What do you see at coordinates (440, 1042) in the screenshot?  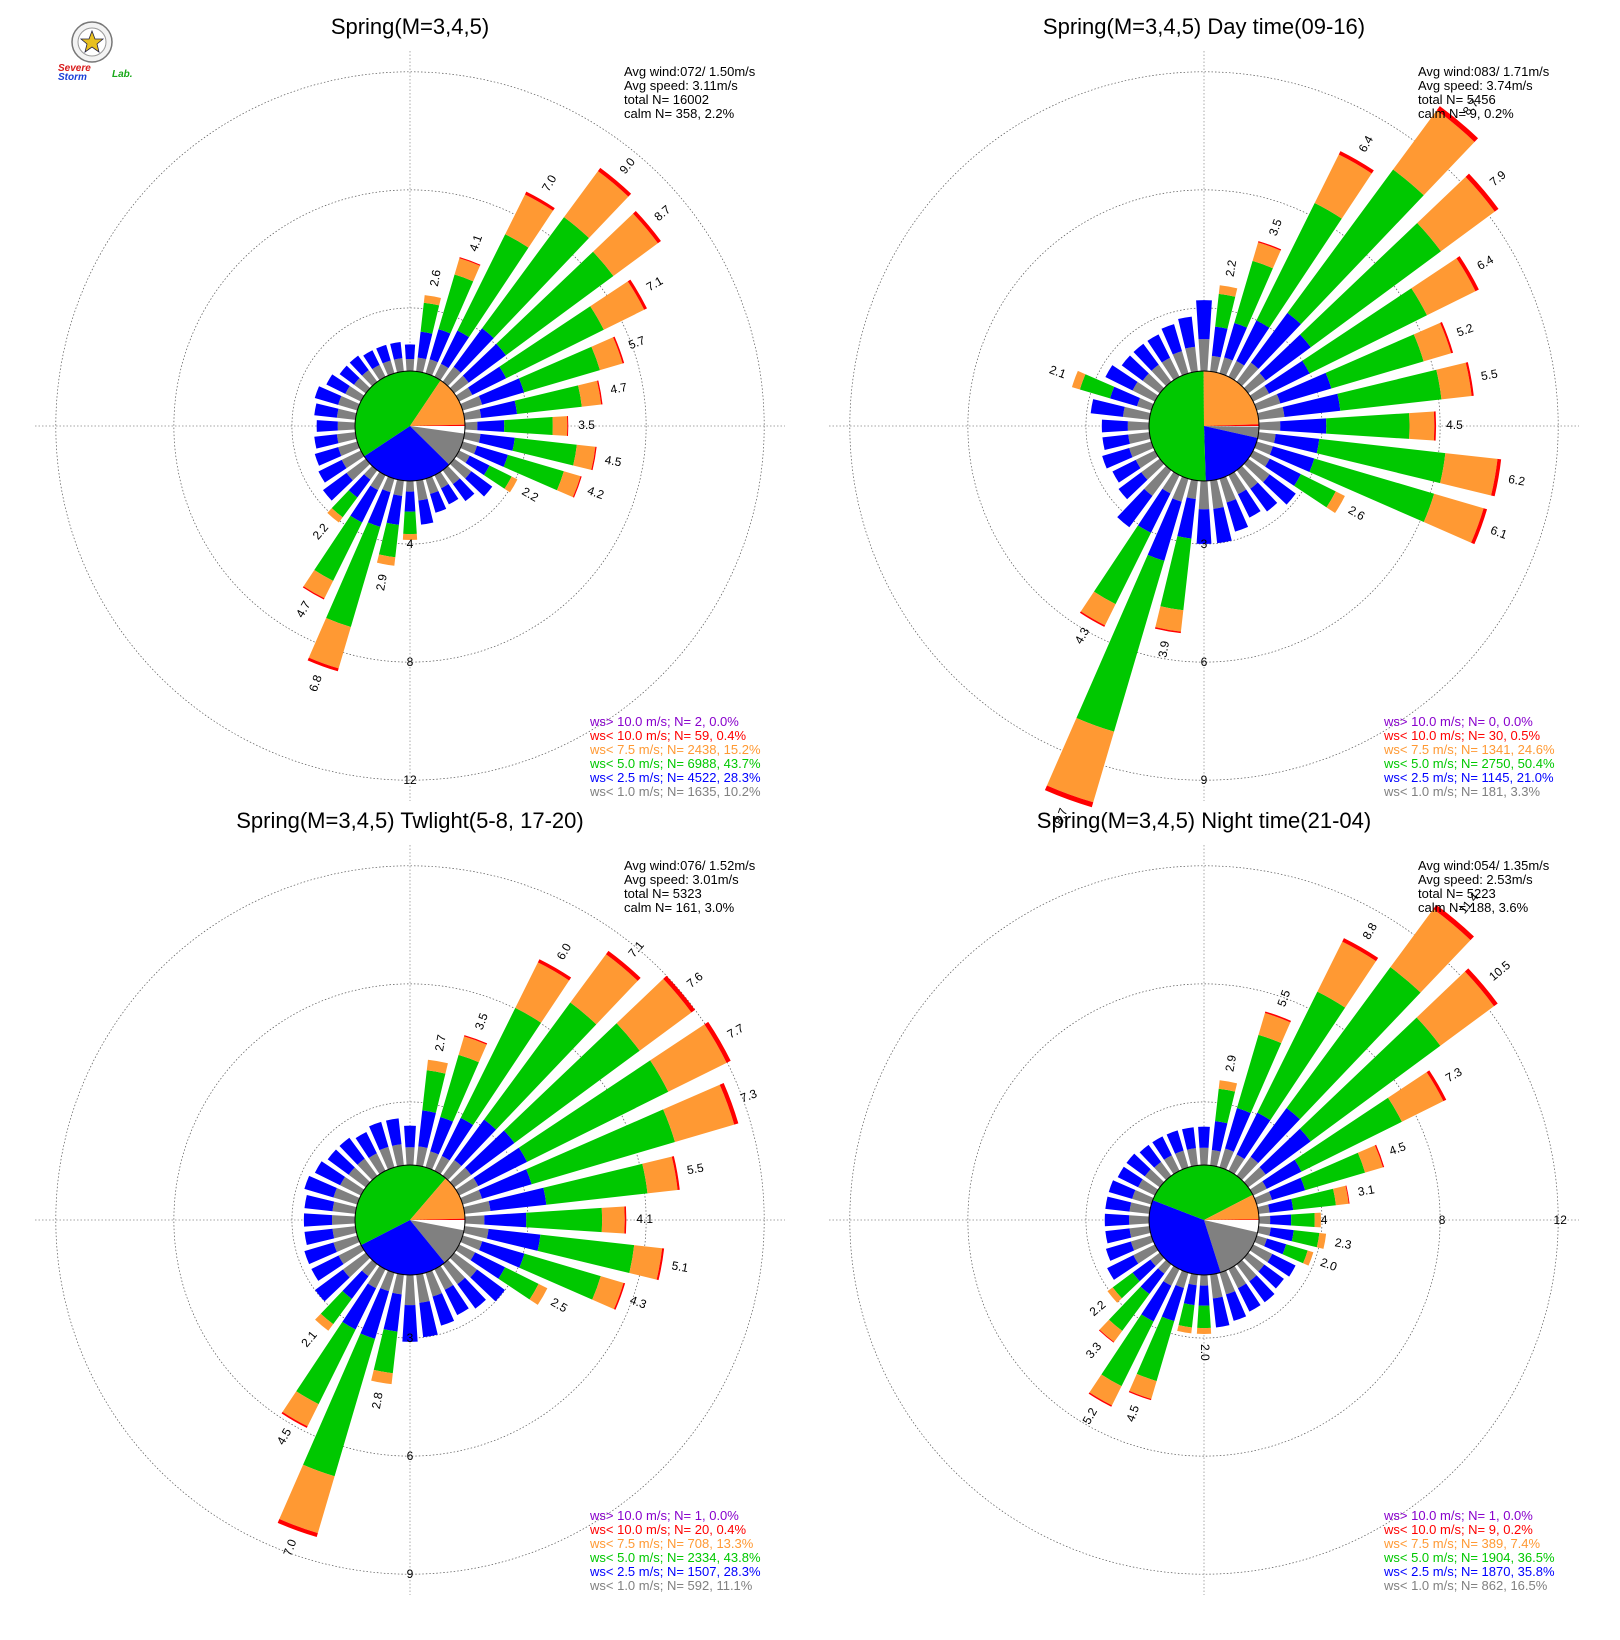 I see `bar-value-label: 2.7` at bounding box center [440, 1042].